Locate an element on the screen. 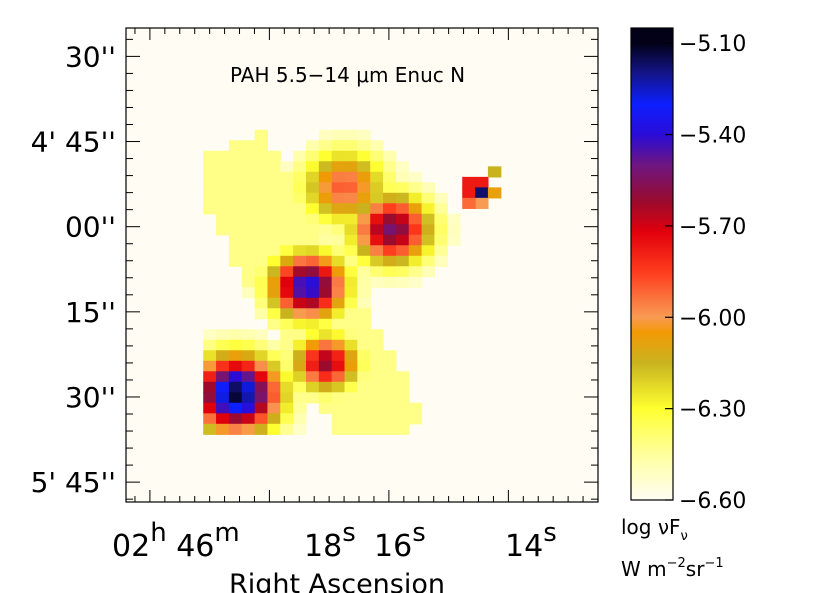 The image size is (830, 593). x-tick-label: 18s is located at coordinates (330, 541).